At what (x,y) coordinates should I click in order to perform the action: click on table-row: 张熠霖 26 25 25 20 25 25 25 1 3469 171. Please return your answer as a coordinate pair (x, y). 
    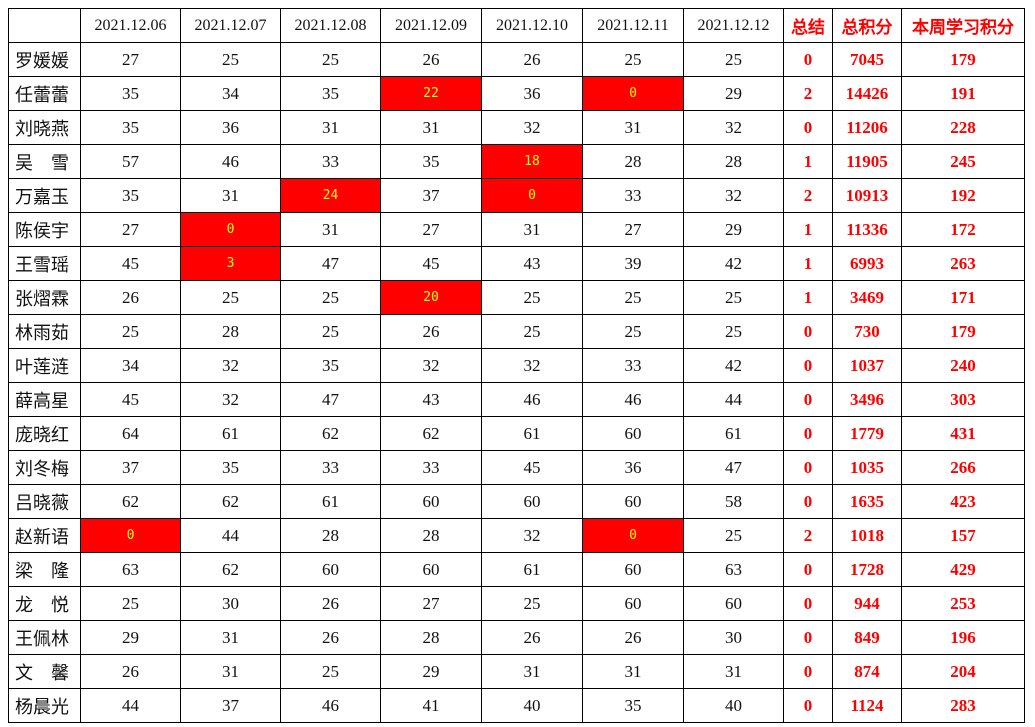
    Looking at the image, I should click on (516, 297).